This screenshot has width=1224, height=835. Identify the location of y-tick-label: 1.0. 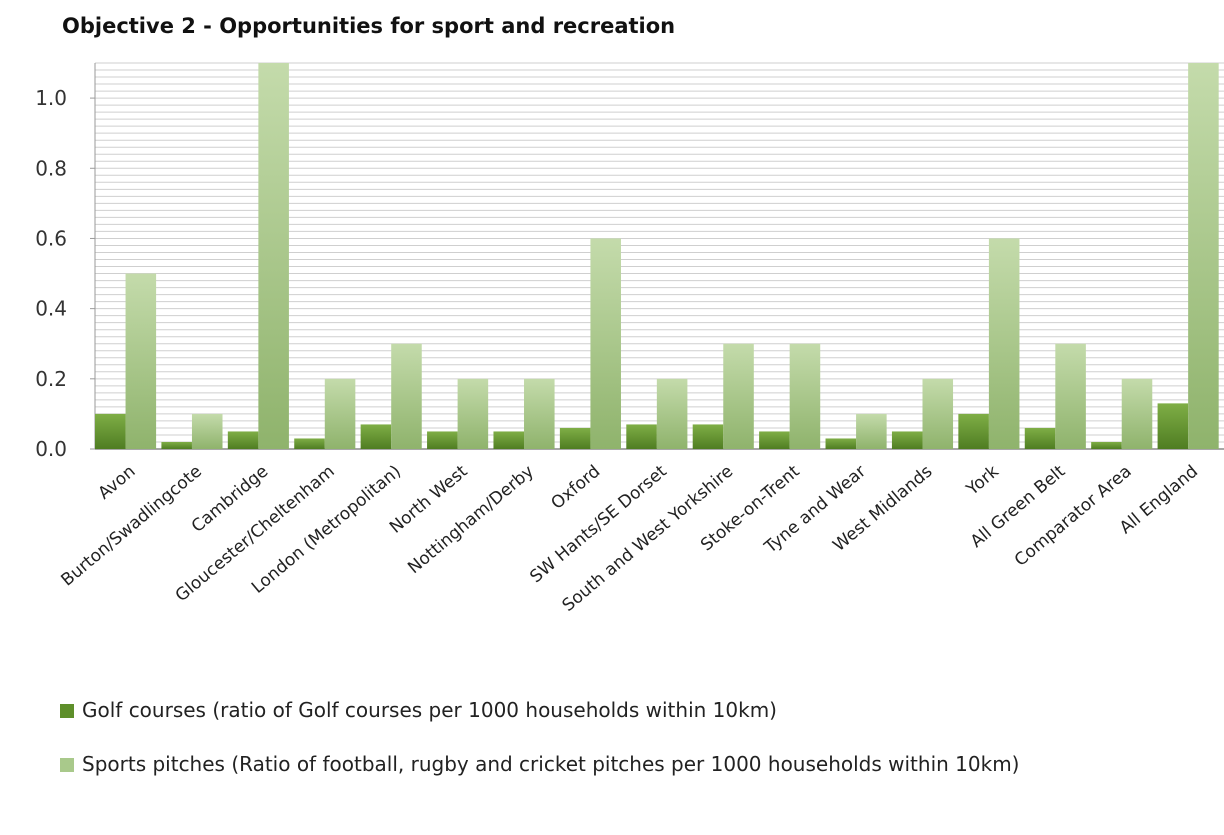
(51, 98).